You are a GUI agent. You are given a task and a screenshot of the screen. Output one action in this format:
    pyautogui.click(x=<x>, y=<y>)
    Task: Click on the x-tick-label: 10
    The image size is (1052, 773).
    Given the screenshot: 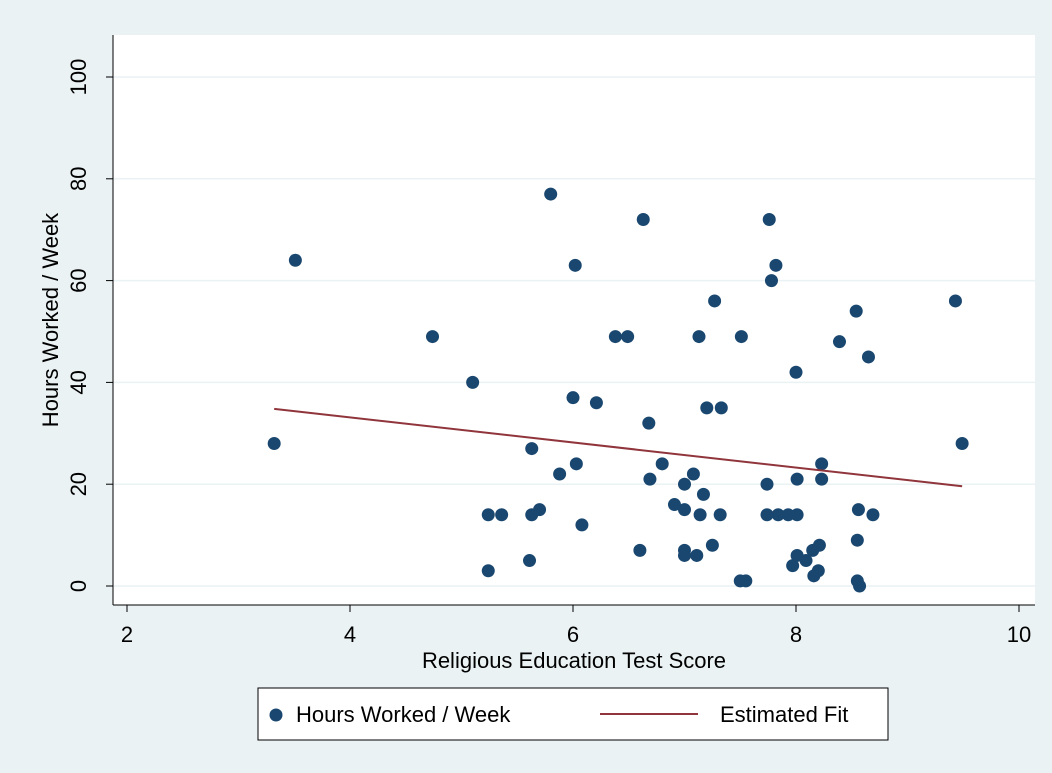 What is the action you would take?
    pyautogui.click(x=1019, y=634)
    